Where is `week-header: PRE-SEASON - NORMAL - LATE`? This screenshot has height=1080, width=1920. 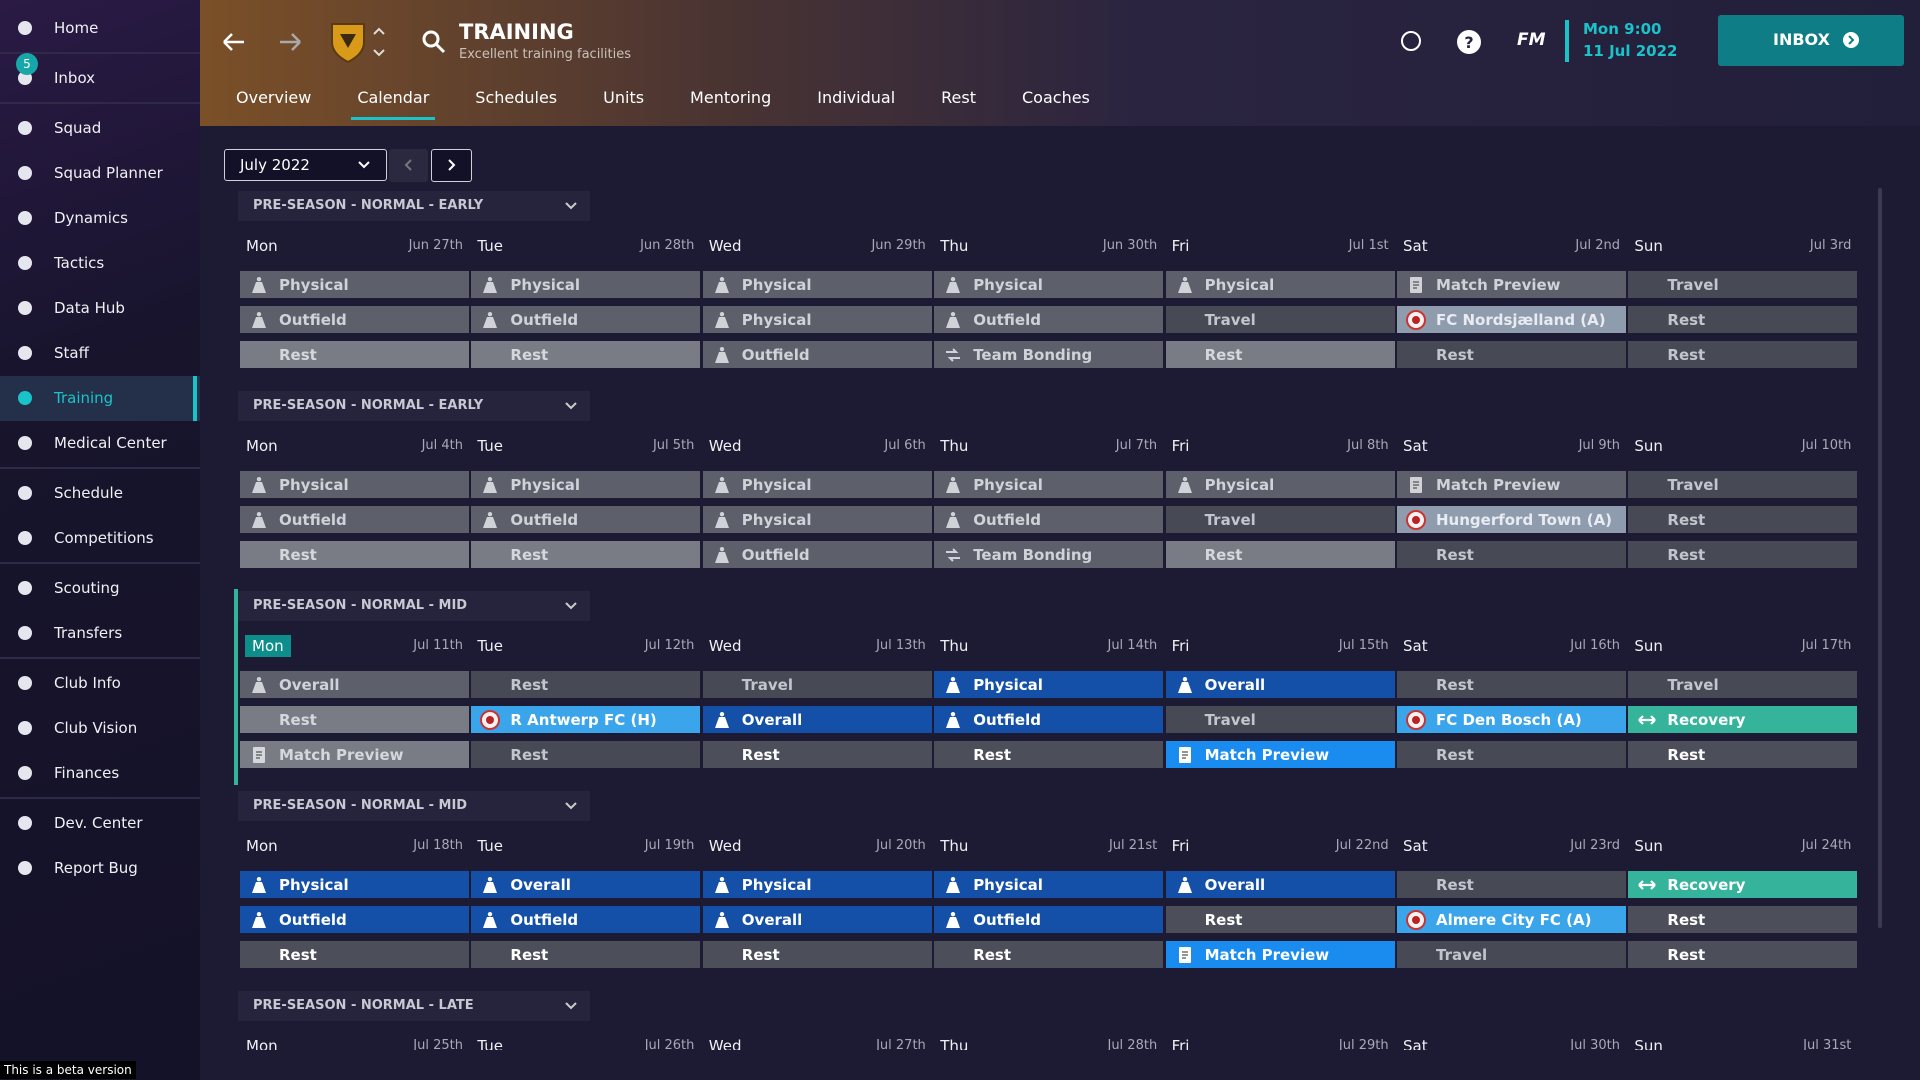 week-header: PRE-SEASON - NORMAL - LATE is located at coordinates (414, 1006).